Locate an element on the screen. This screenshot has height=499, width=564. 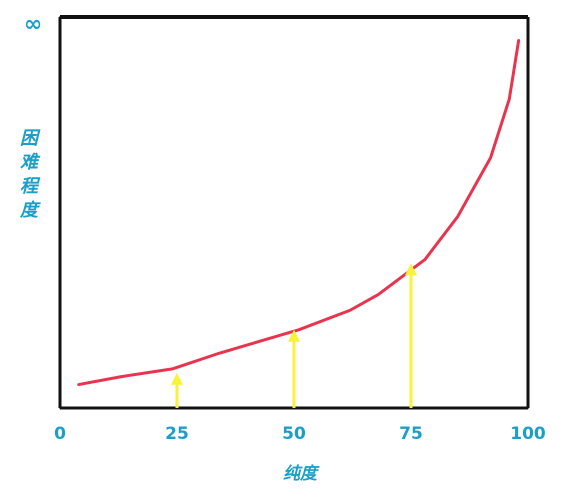
x-tick-label: 75 is located at coordinates (411, 434).